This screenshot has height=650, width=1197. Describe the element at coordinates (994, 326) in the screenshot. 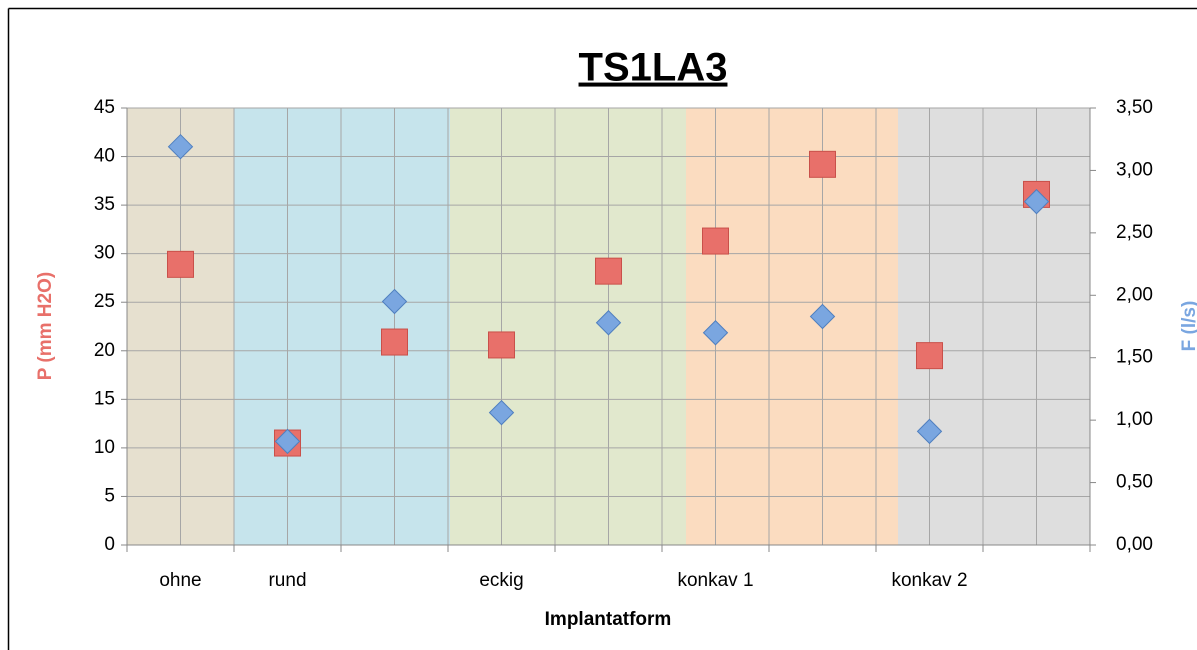

I see `band-konkav2` at that location.